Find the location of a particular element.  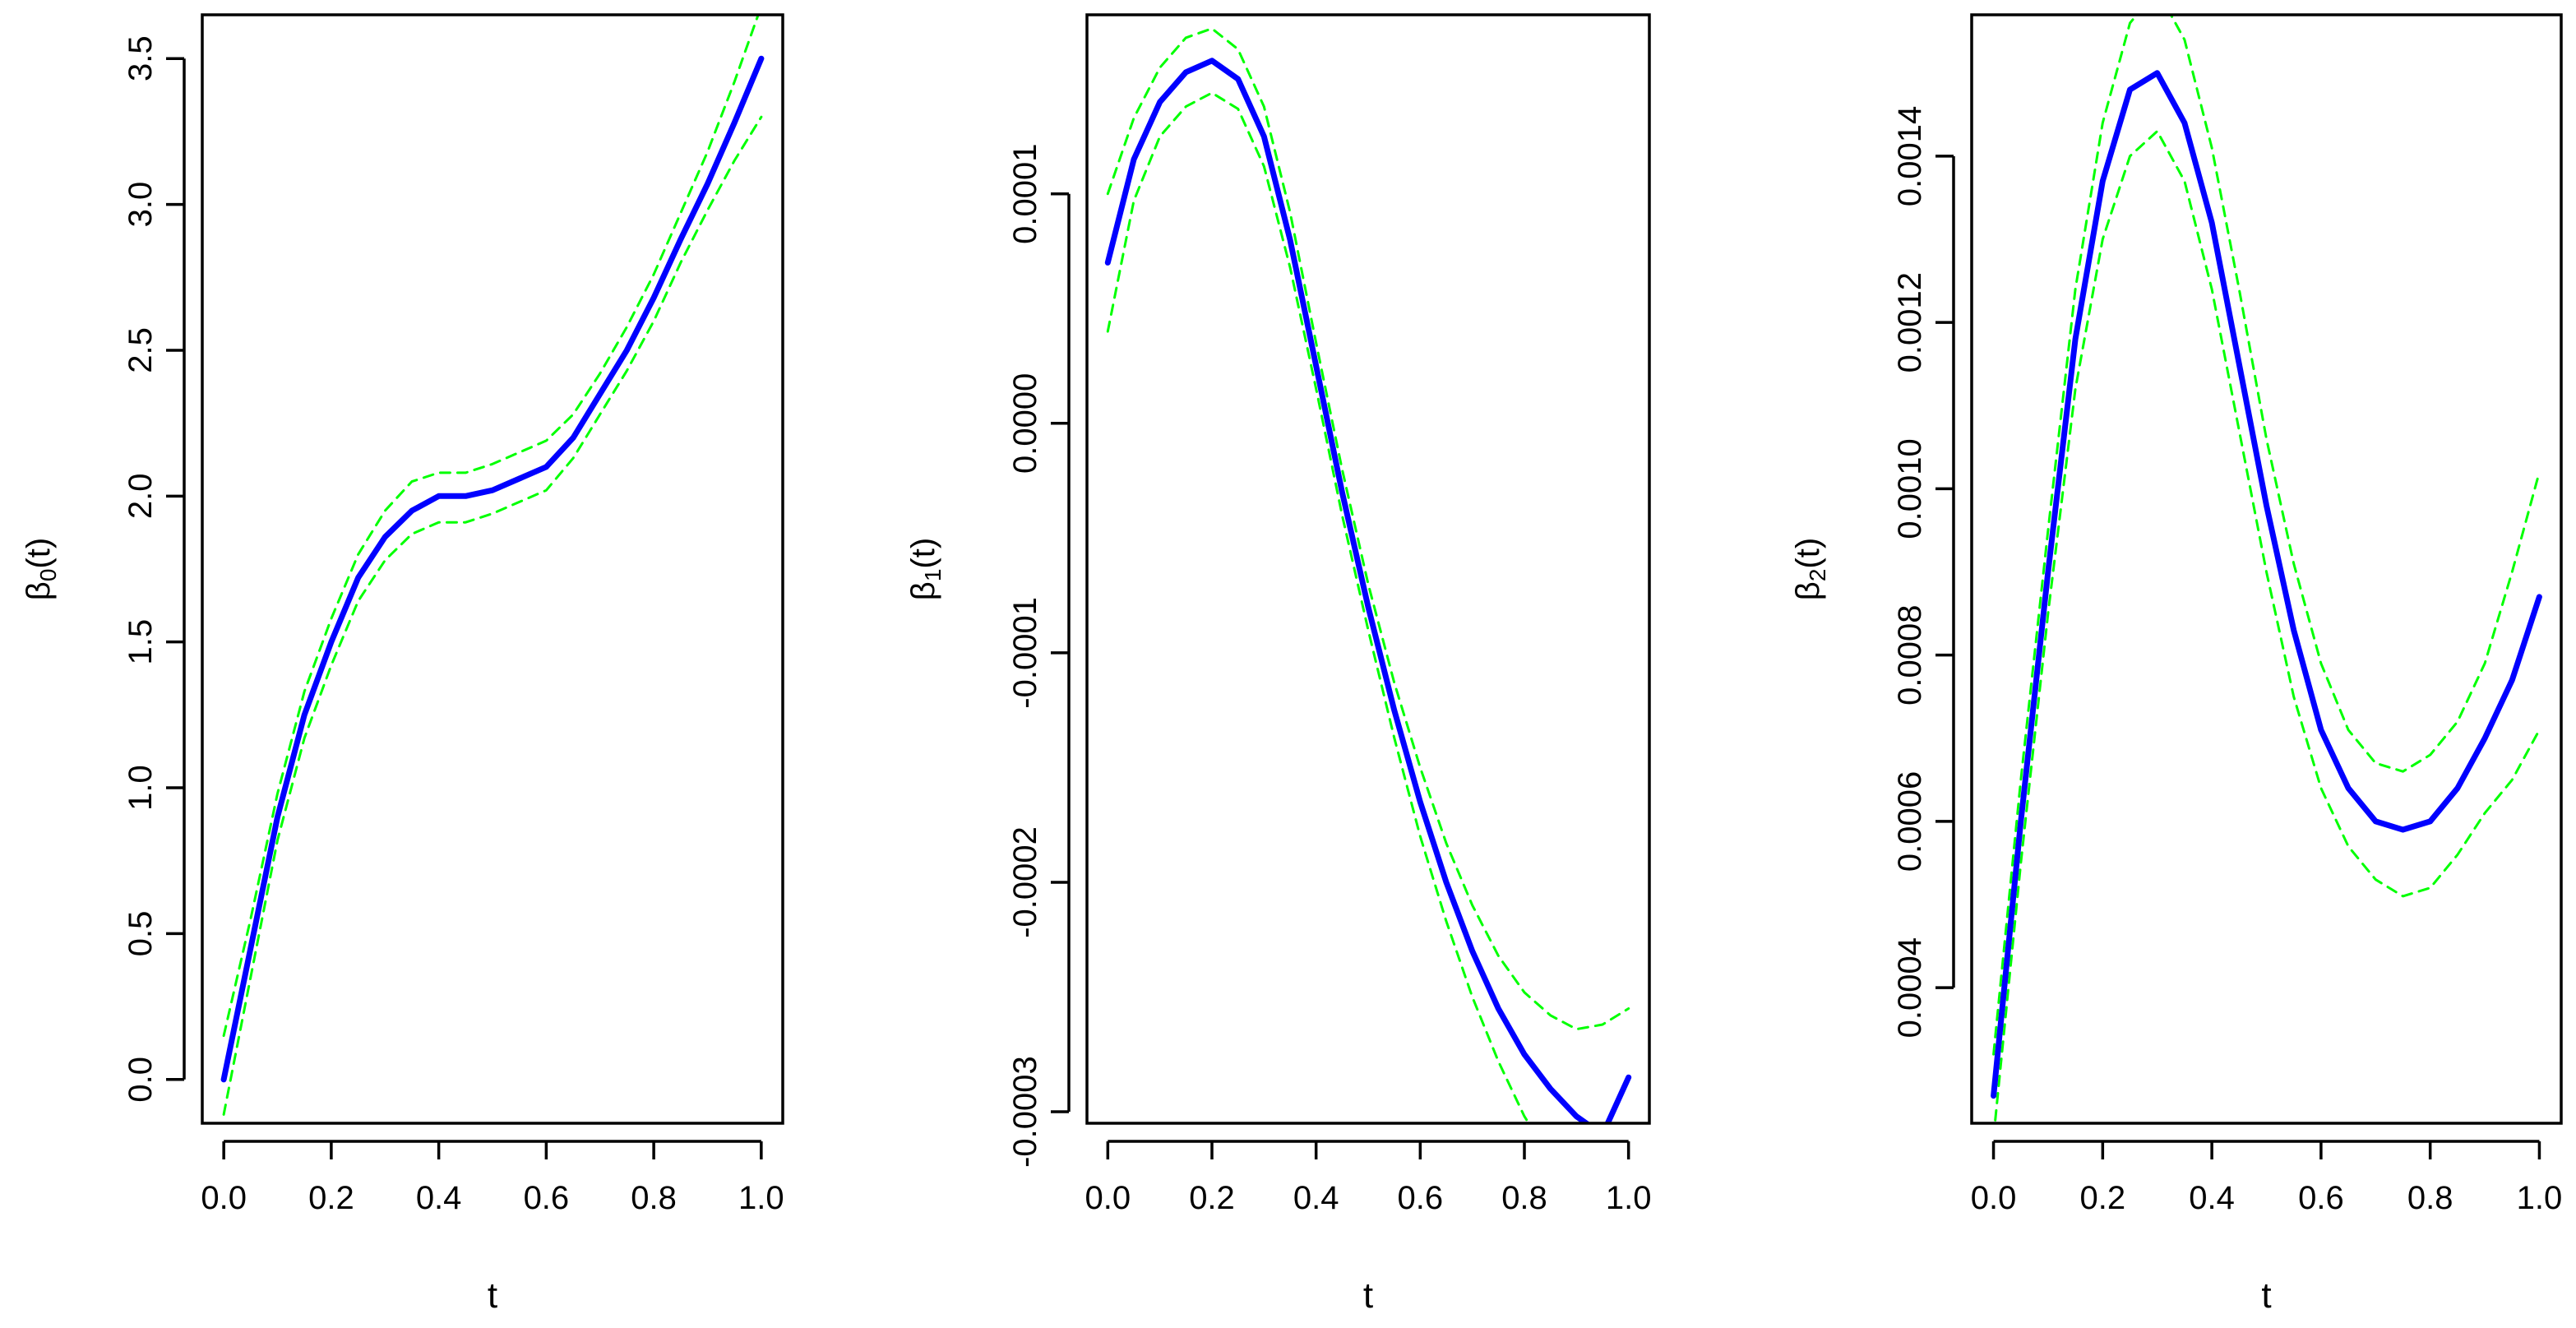

y-tick-label: 0.0010 is located at coordinates (1910, 488).